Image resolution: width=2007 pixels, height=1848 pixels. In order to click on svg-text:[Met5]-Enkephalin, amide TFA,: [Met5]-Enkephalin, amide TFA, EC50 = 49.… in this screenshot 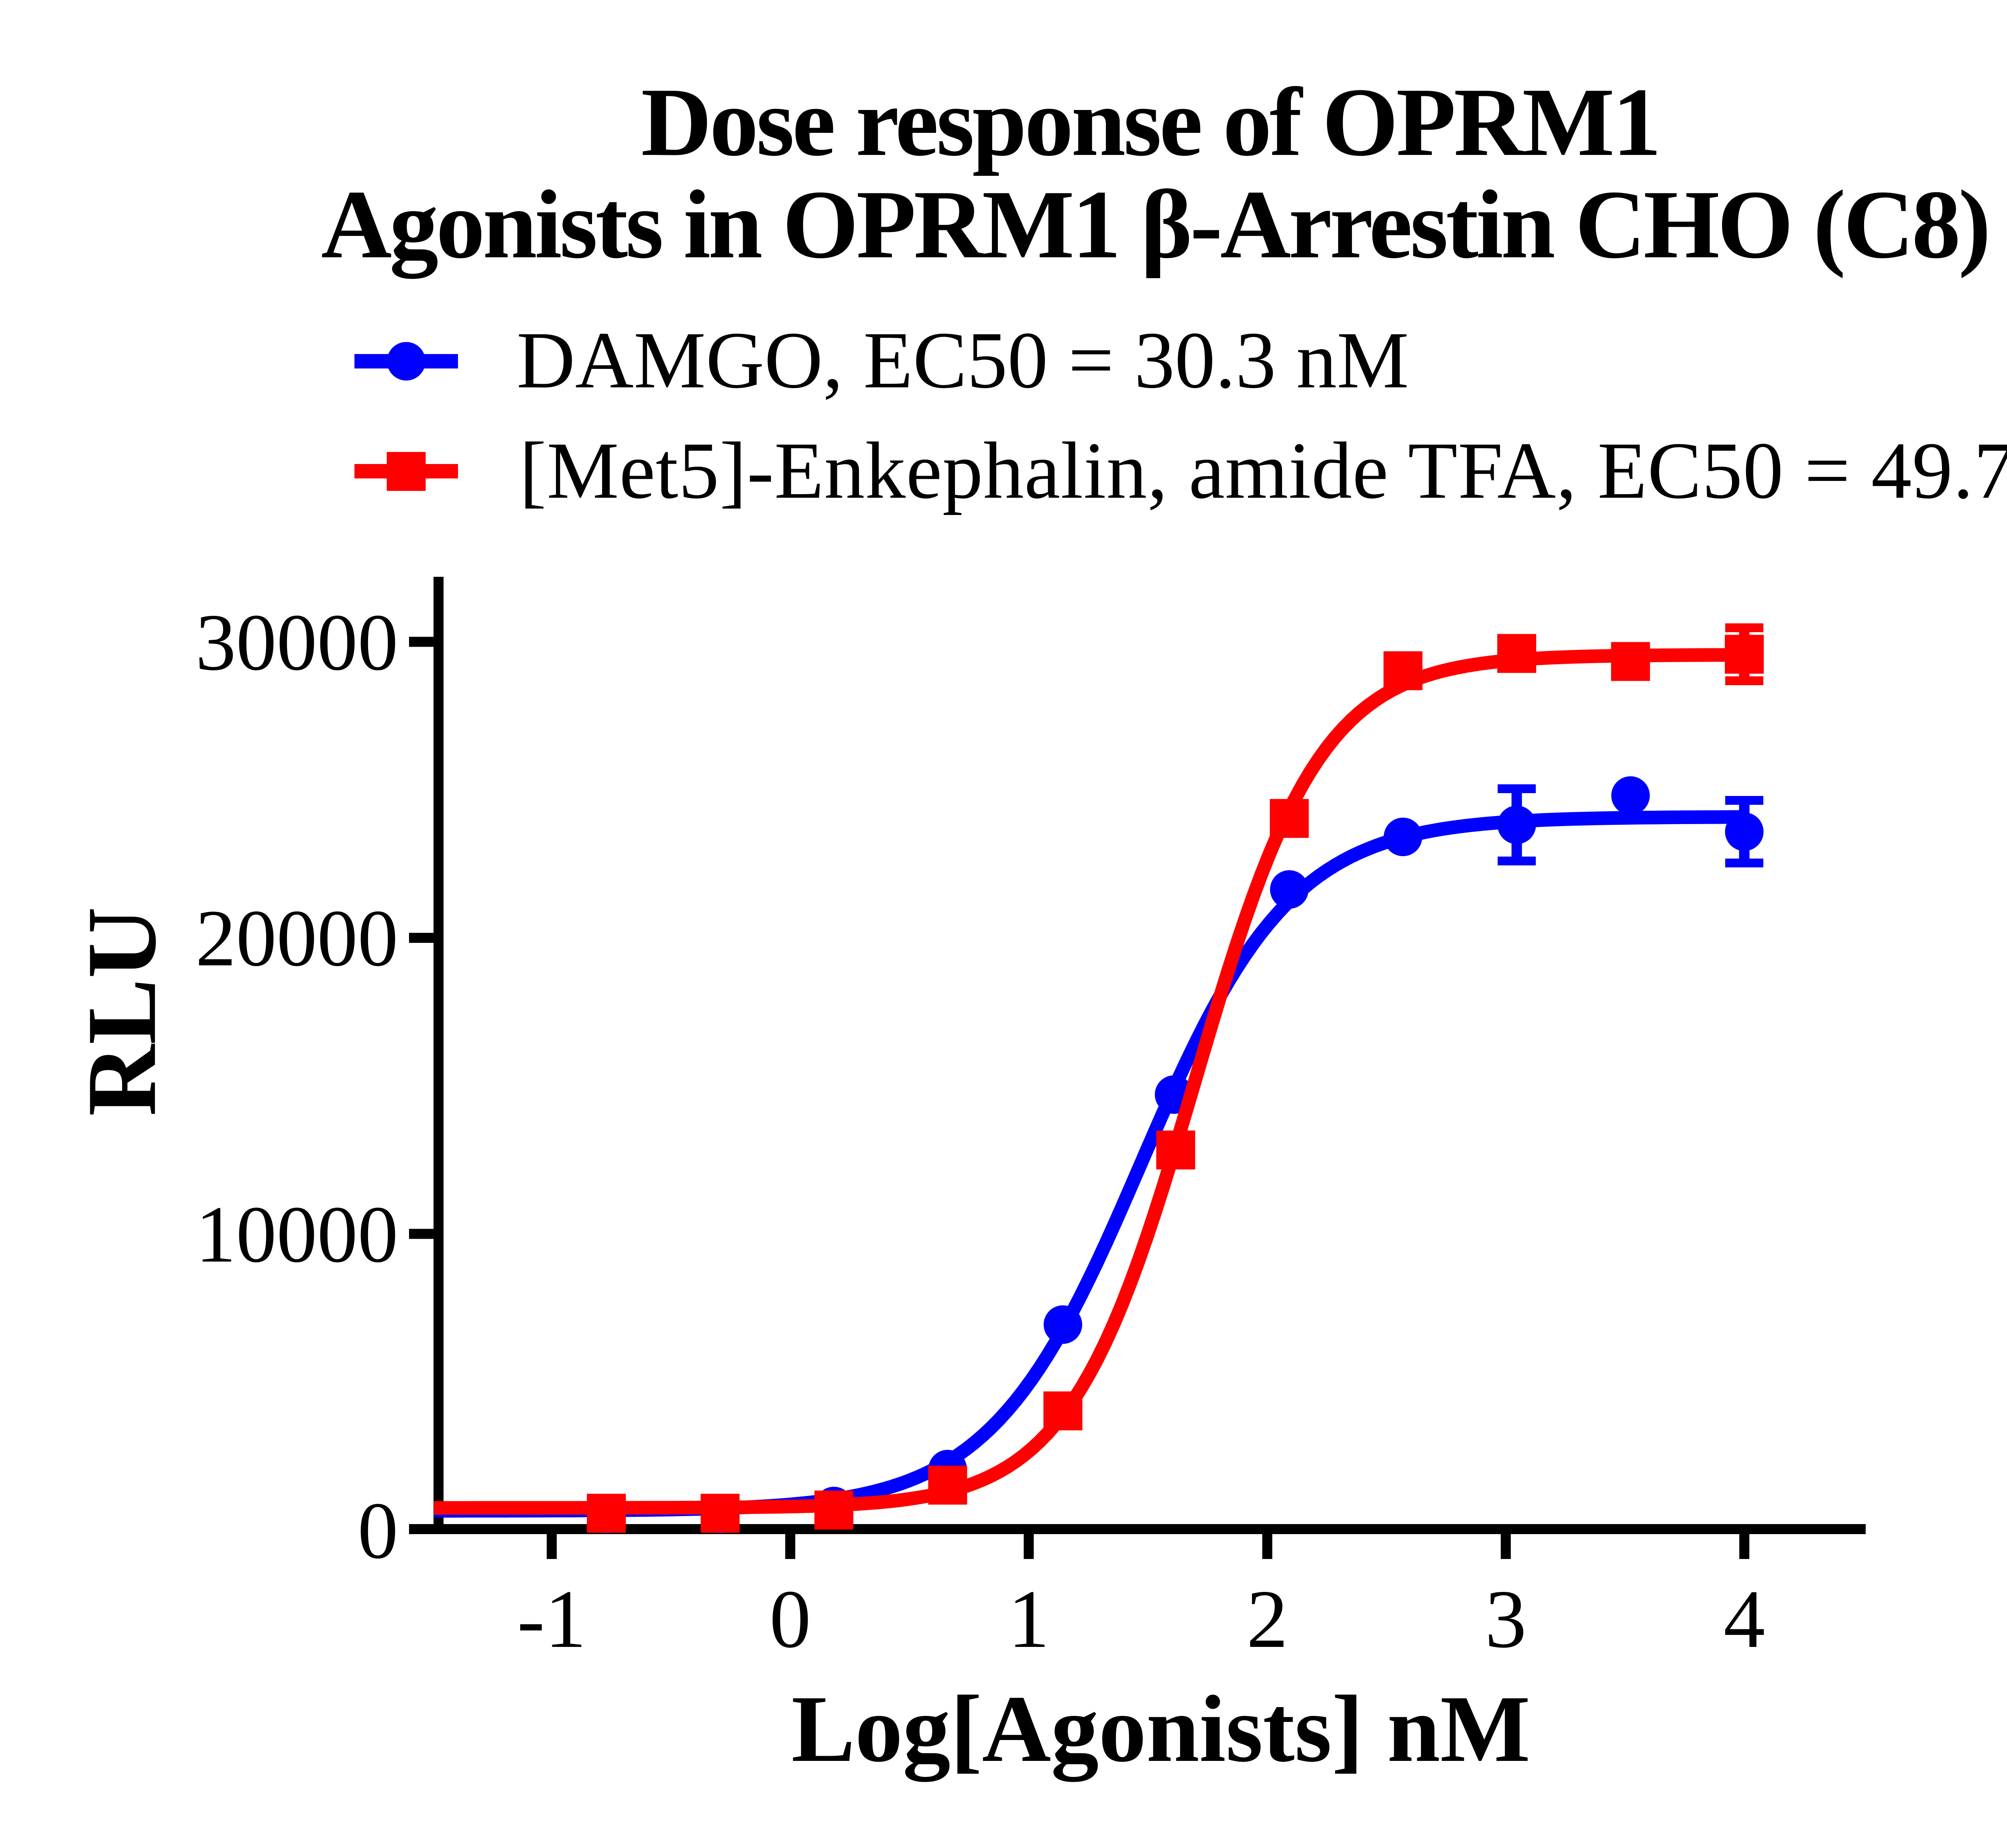, I will do `click(1263, 470)`.